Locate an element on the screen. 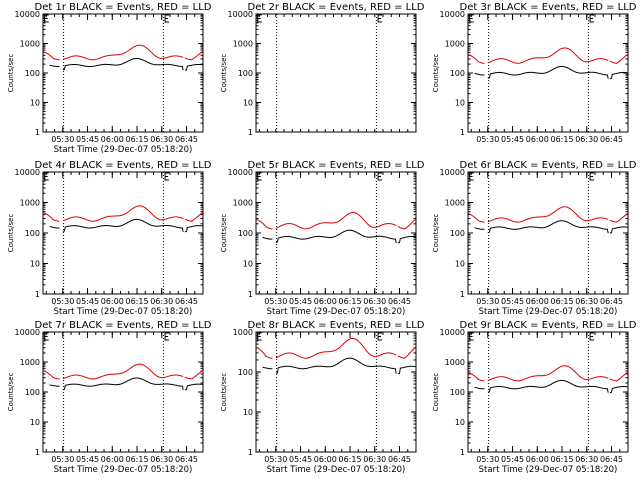  panel-title: Det 4r BLACK = Events, RED = LLD is located at coordinates (123, 165).